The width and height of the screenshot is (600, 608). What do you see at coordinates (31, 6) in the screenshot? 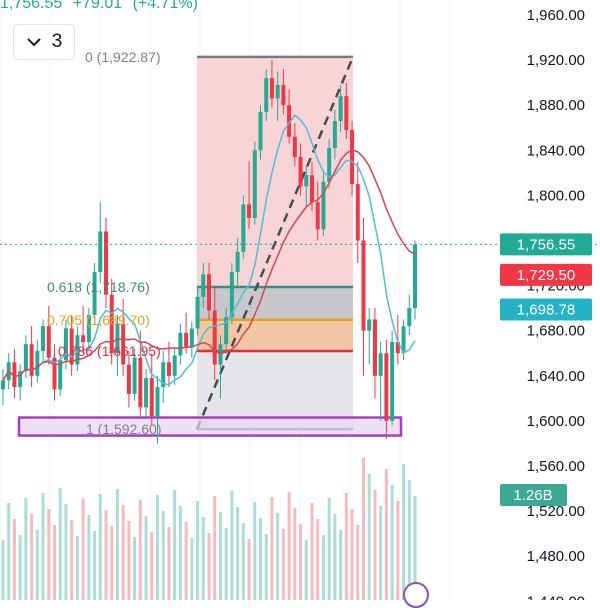
I see `last-price: 1,756.55` at bounding box center [31, 6].